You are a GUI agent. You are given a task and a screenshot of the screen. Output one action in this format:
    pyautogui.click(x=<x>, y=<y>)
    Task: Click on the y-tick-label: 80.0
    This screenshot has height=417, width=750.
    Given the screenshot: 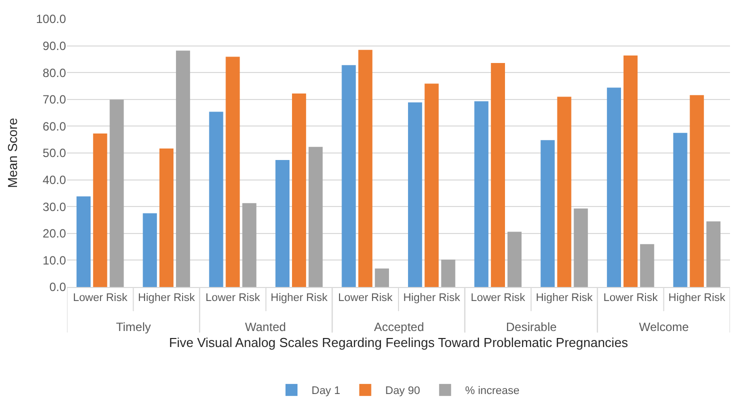 What is the action you would take?
    pyautogui.click(x=54, y=73)
    